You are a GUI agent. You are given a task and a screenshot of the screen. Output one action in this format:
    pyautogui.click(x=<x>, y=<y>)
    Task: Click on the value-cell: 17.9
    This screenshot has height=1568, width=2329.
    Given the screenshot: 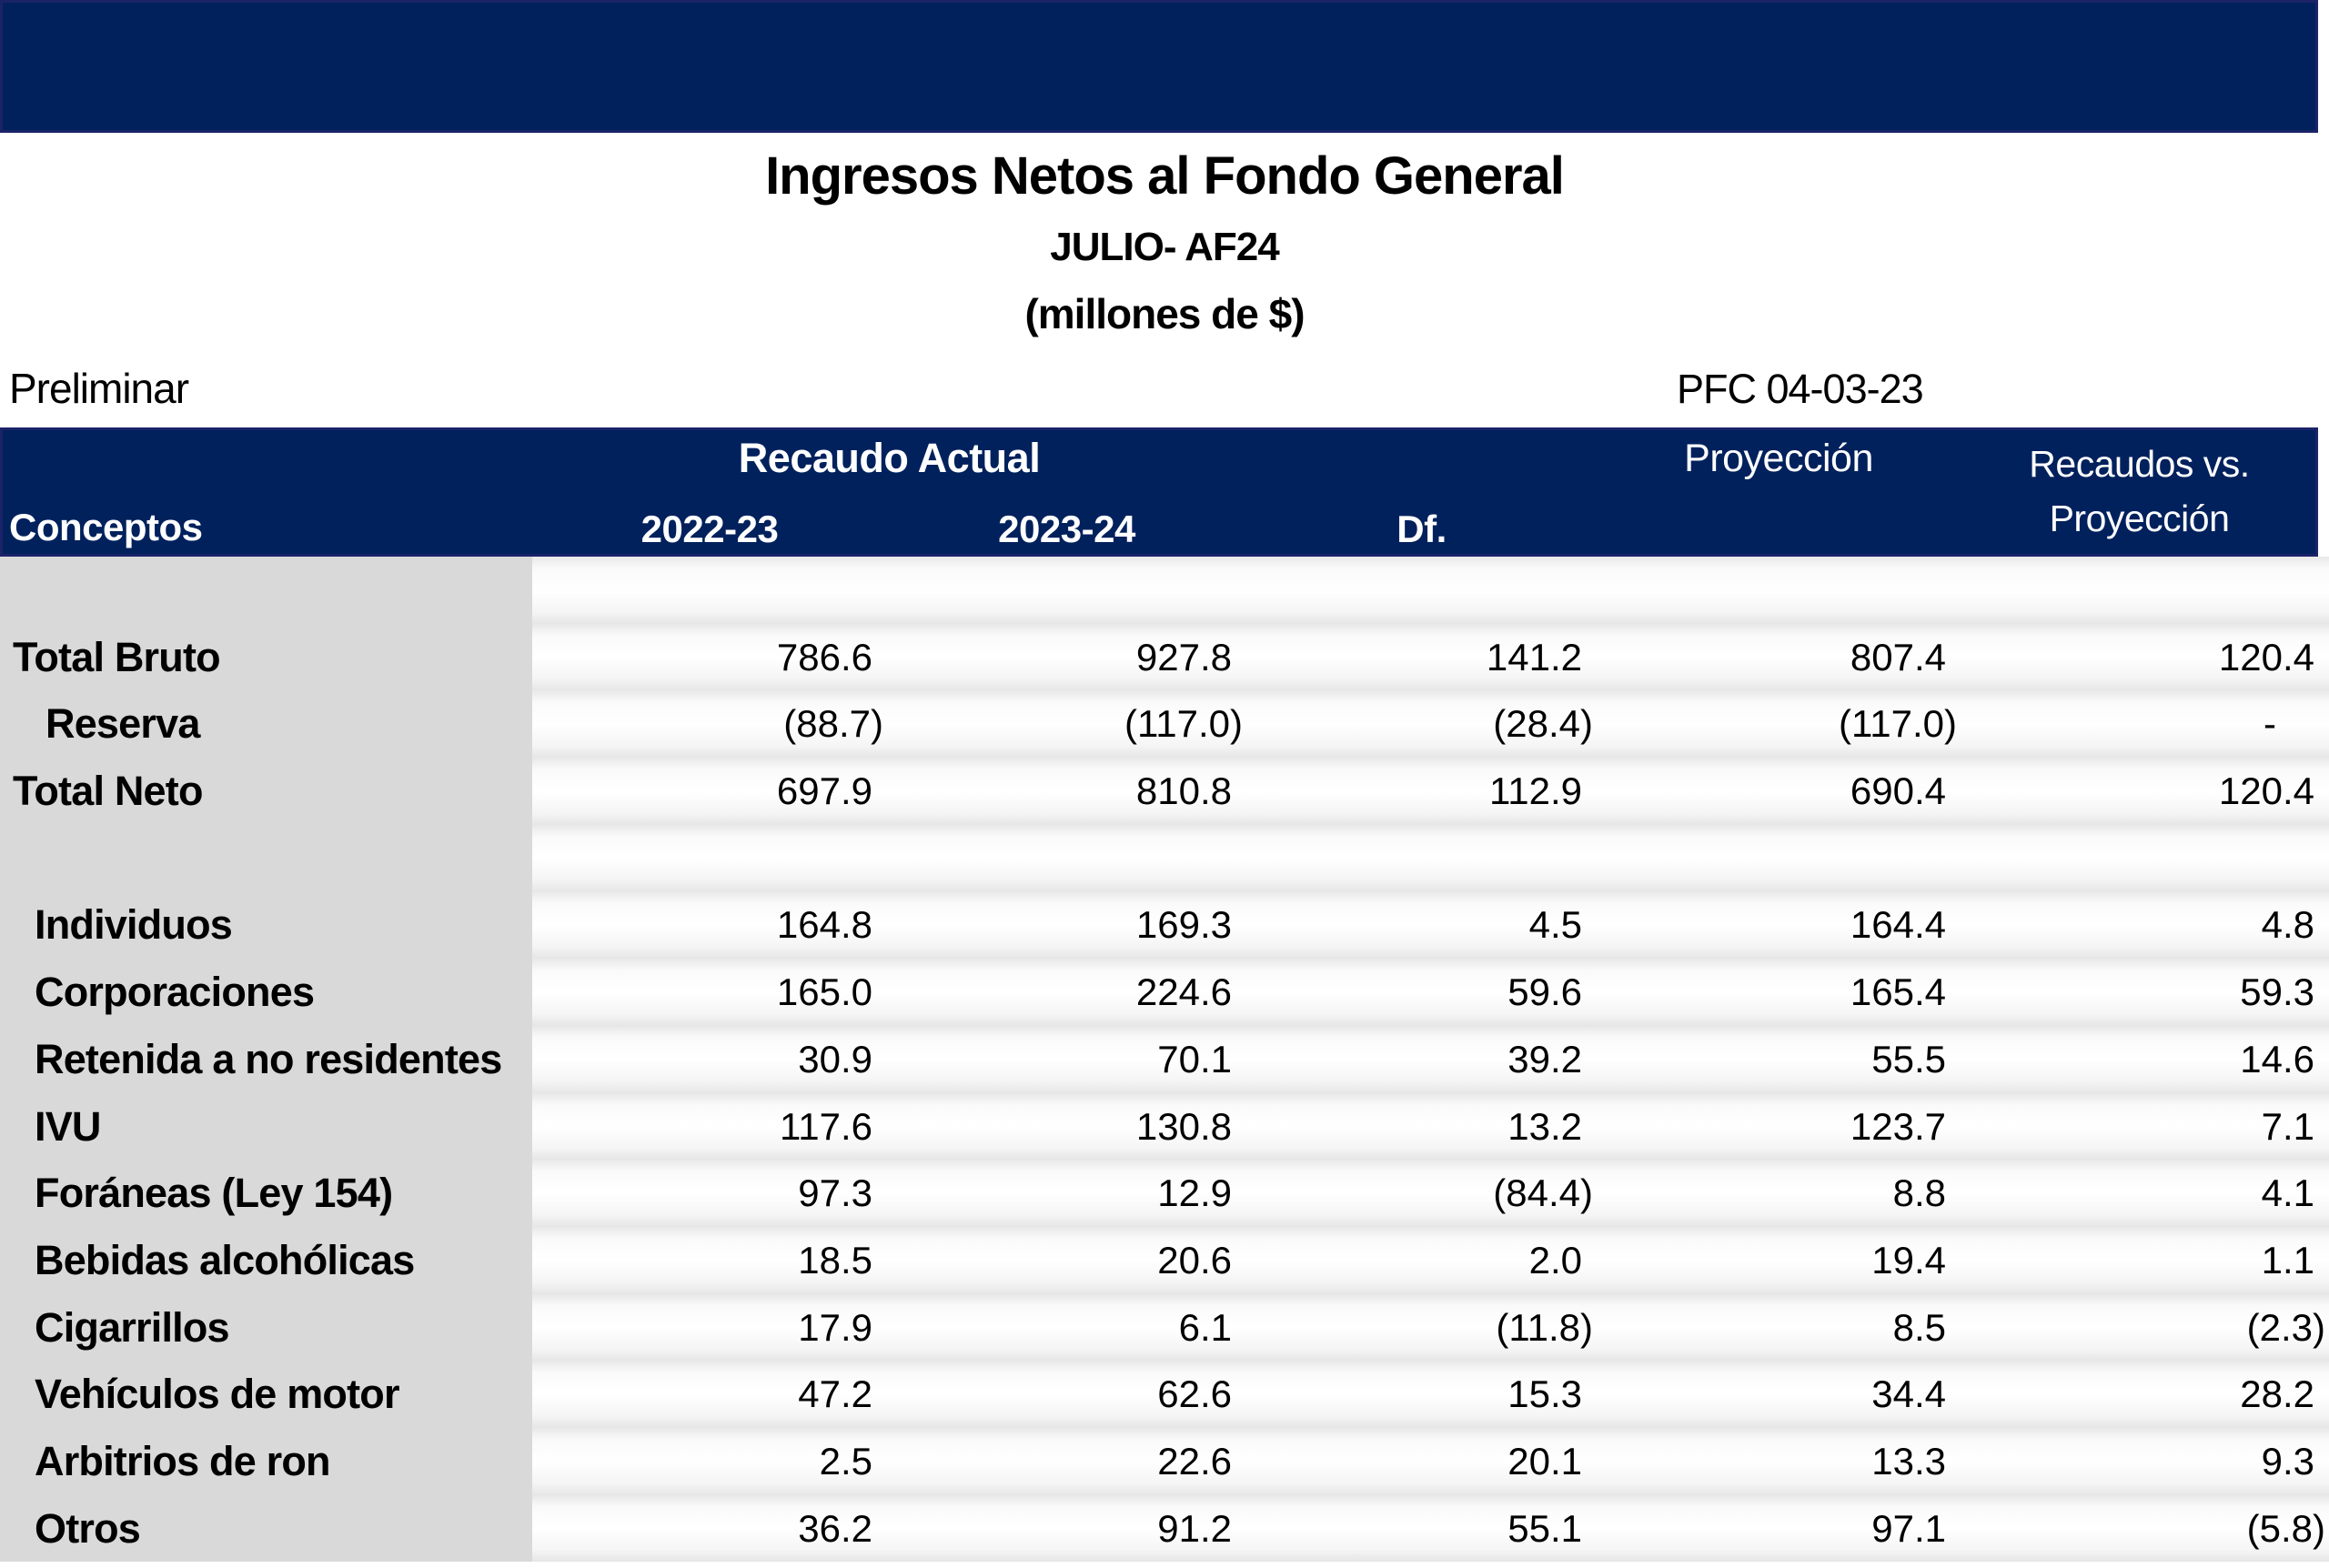 What is the action you would take?
    pyautogui.click(x=835, y=1327)
    